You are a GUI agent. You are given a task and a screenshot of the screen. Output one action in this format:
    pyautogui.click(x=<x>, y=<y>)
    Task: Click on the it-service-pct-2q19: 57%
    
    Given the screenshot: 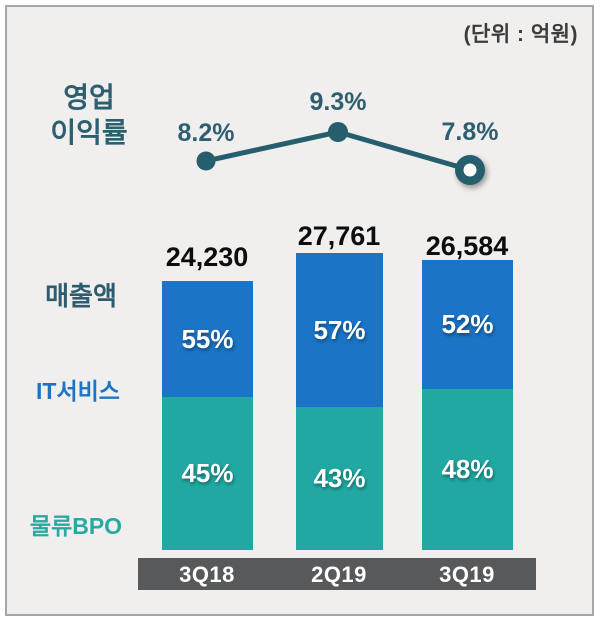 What is the action you would take?
    pyautogui.click(x=339, y=329)
    